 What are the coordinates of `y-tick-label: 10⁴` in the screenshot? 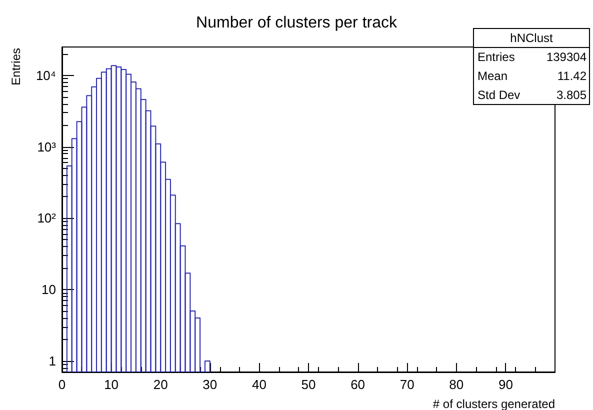 It's located at (46, 75).